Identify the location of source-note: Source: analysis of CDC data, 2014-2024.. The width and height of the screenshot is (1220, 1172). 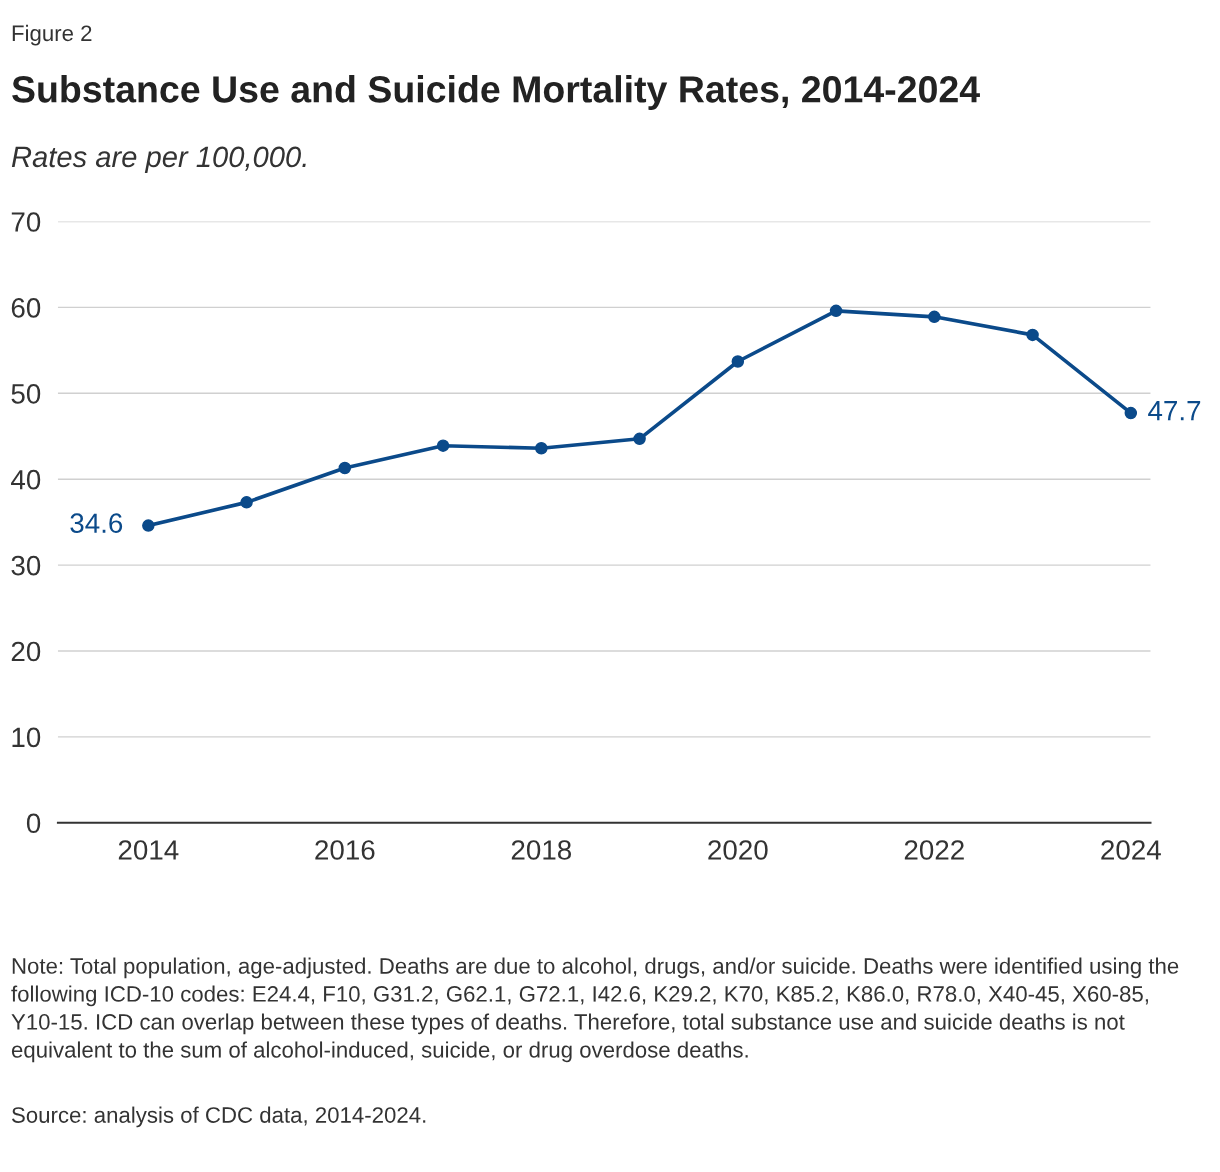
(218, 1117).